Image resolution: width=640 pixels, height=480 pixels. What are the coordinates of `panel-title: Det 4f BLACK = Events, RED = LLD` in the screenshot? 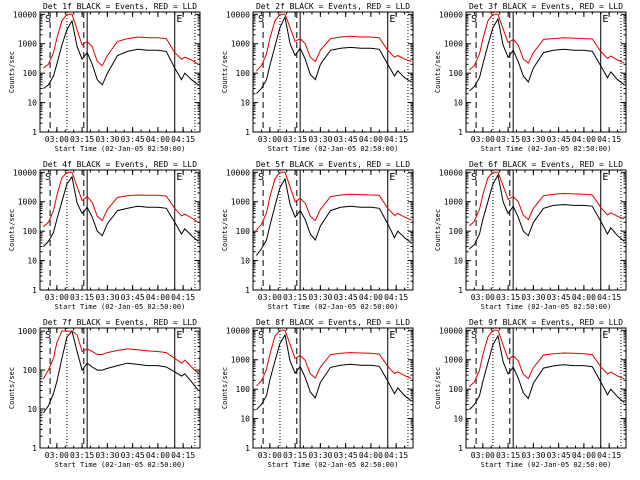 It's located at (120, 164).